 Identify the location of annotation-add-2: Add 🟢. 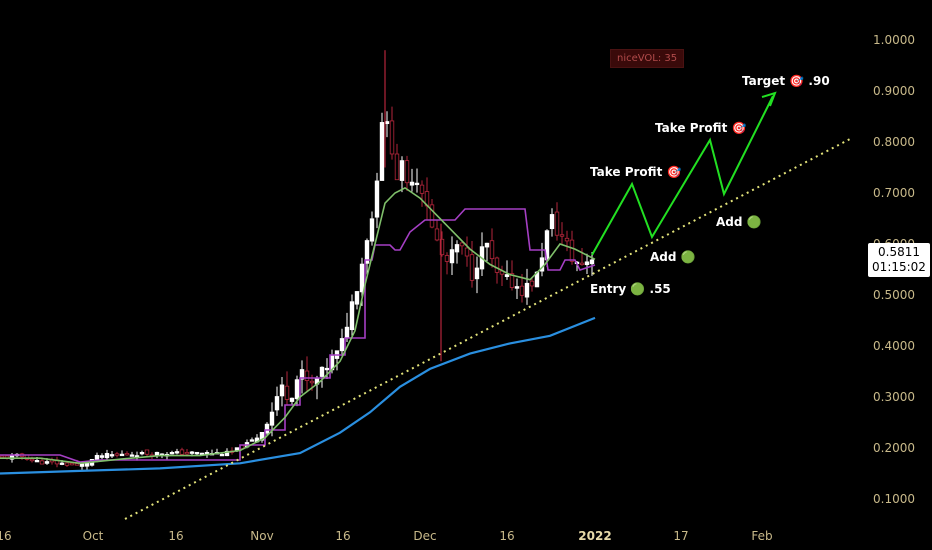
(739, 222).